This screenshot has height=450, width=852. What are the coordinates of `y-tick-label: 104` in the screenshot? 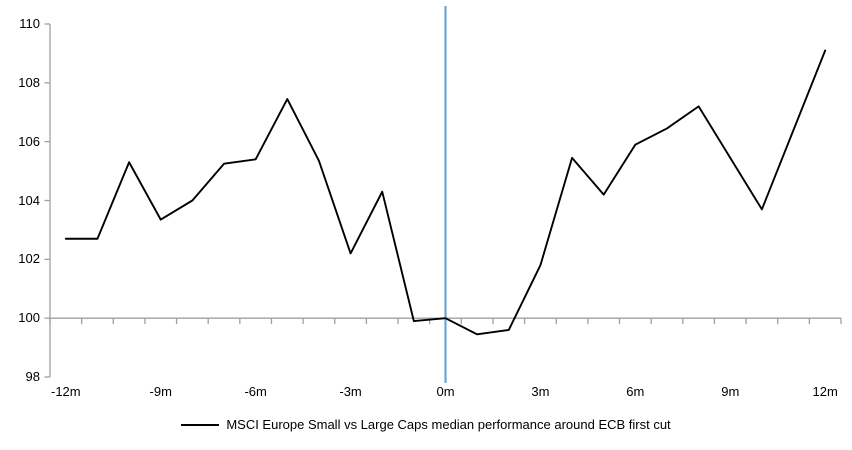 It's located at (29, 200).